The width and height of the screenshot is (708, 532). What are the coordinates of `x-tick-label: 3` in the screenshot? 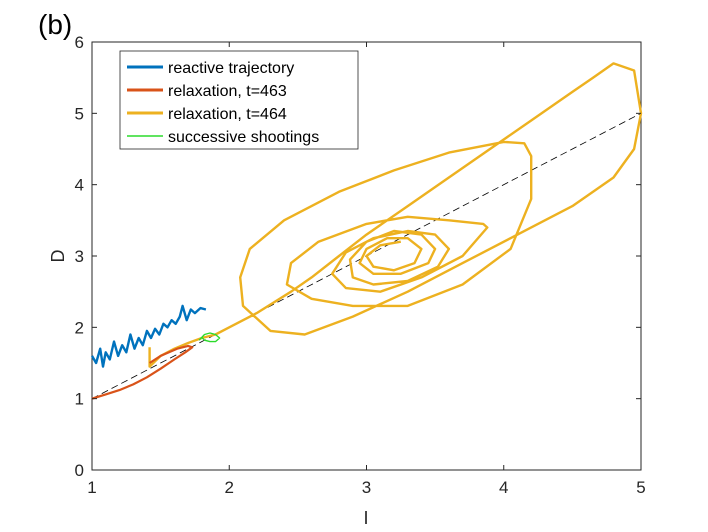 It's located at (366, 487).